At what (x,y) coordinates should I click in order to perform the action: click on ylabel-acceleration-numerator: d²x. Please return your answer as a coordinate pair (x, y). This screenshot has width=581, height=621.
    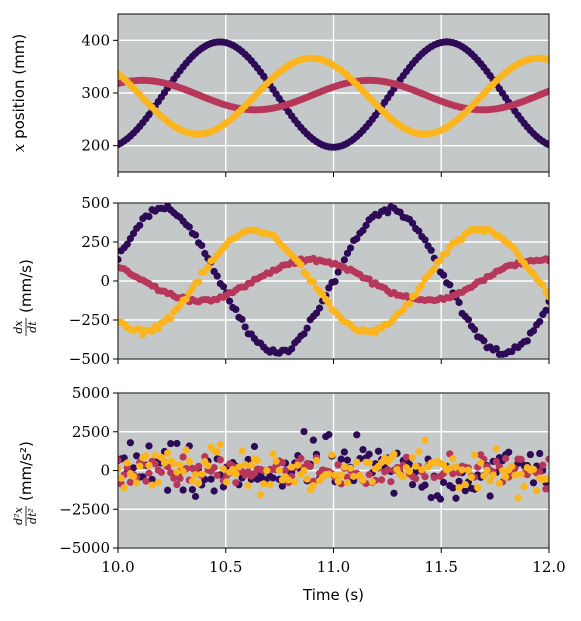
    Looking at the image, I should click on (18, 515).